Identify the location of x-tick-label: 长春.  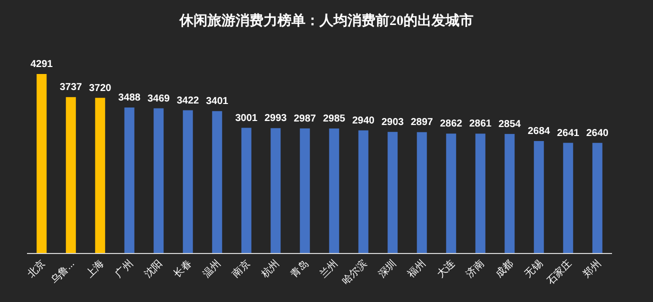
(182, 269).